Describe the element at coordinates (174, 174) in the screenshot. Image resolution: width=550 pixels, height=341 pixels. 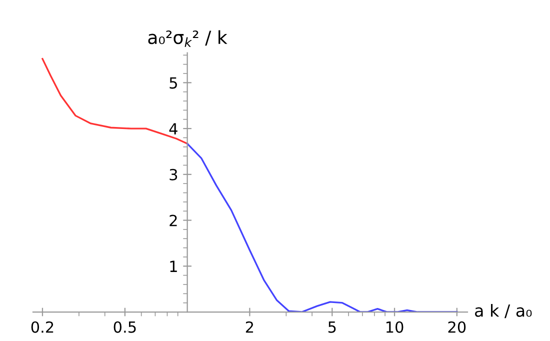
I see `y-tick-label: 3` at that location.